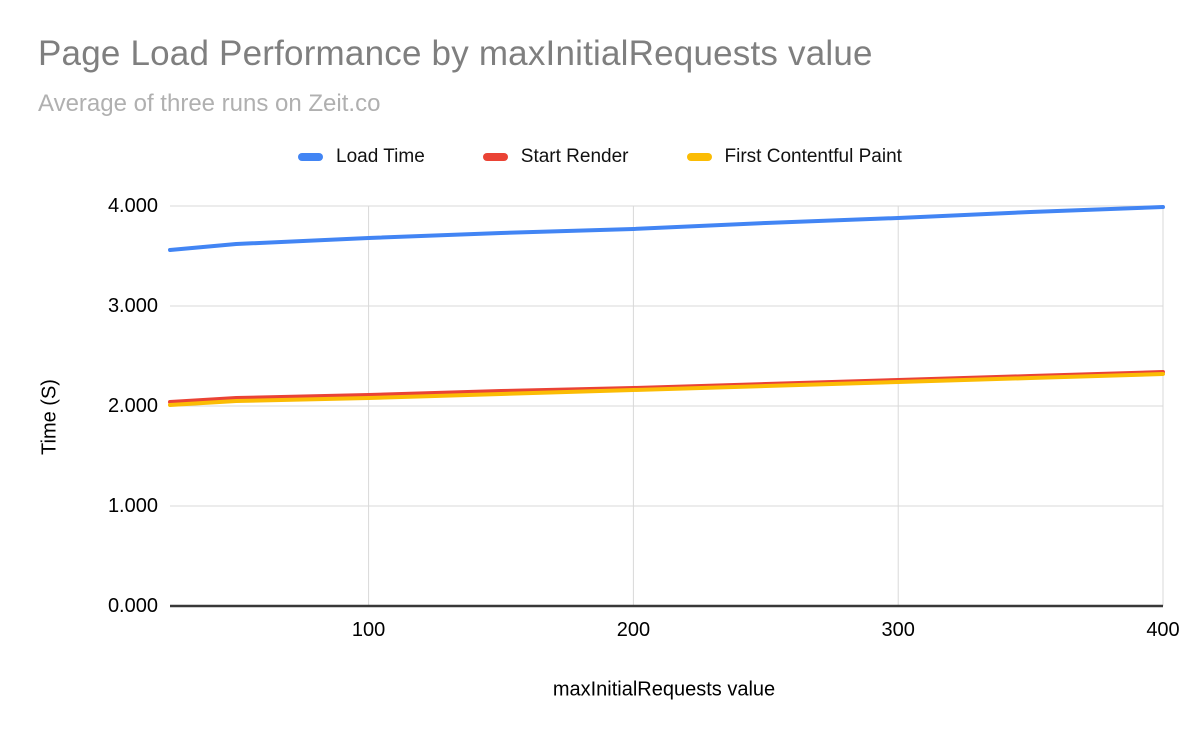 The width and height of the screenshot is (1200, 742). I want to click on y-axis-title: Time (S), so click(49, 417).